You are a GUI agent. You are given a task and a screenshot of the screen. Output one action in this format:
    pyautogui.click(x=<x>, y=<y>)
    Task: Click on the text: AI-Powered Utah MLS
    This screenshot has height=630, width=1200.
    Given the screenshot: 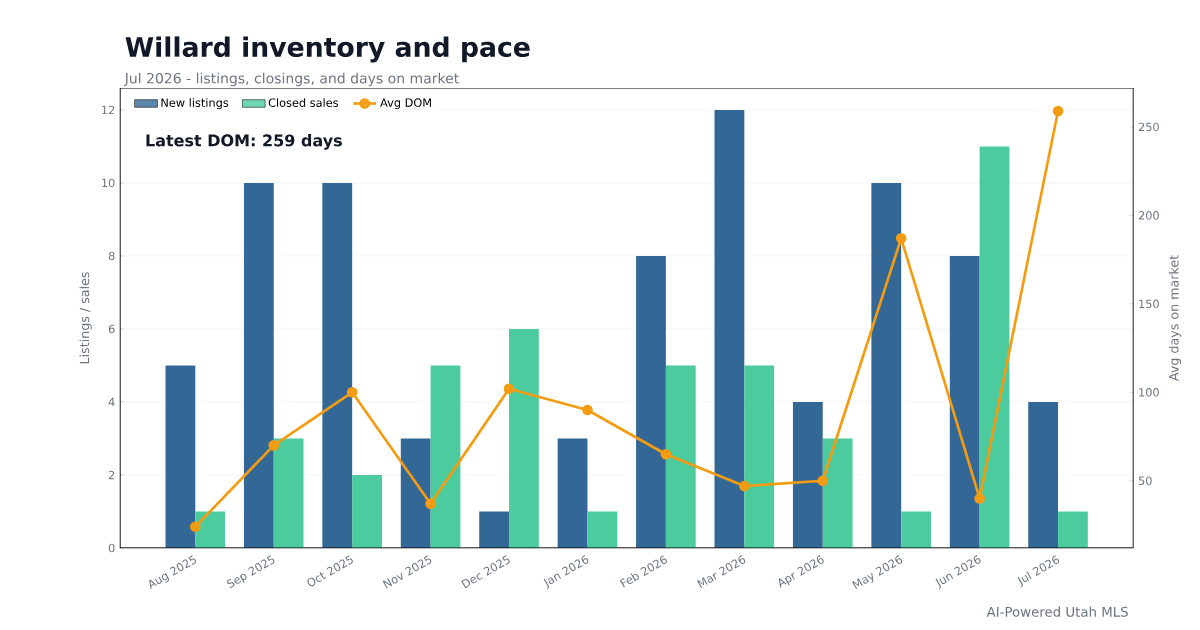 What is the action you would take?
    pyautogui.click(x=1057, y=611)
    